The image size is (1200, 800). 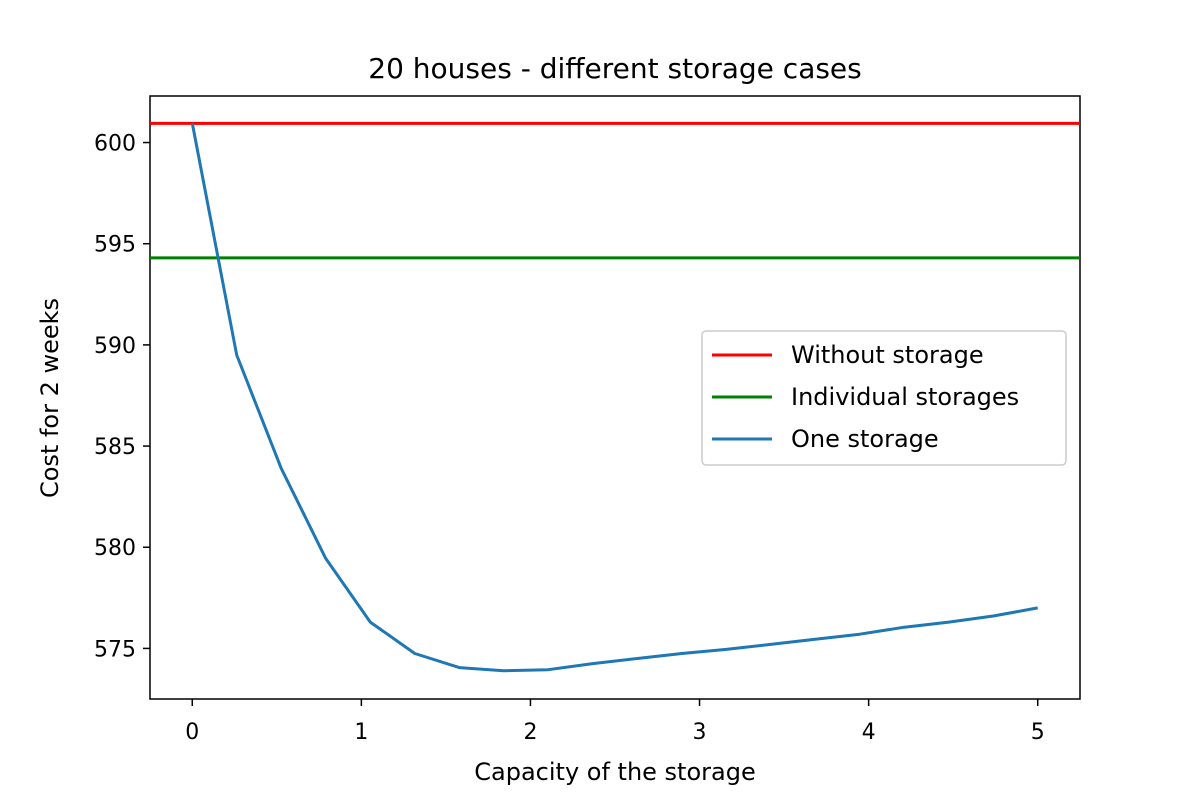 I want to click on legend-box, so click(x=884, y=398).